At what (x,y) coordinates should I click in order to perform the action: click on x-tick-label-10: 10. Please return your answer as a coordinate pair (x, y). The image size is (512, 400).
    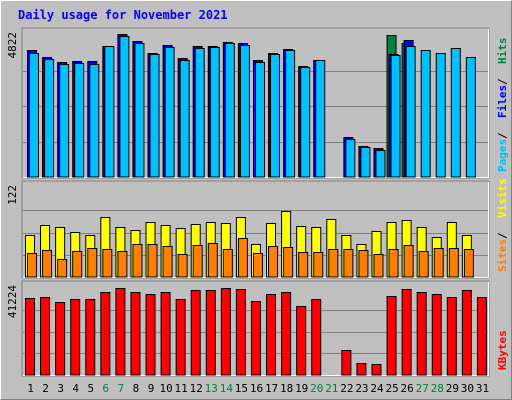
    Looking at the image, I should click on (165, 388).